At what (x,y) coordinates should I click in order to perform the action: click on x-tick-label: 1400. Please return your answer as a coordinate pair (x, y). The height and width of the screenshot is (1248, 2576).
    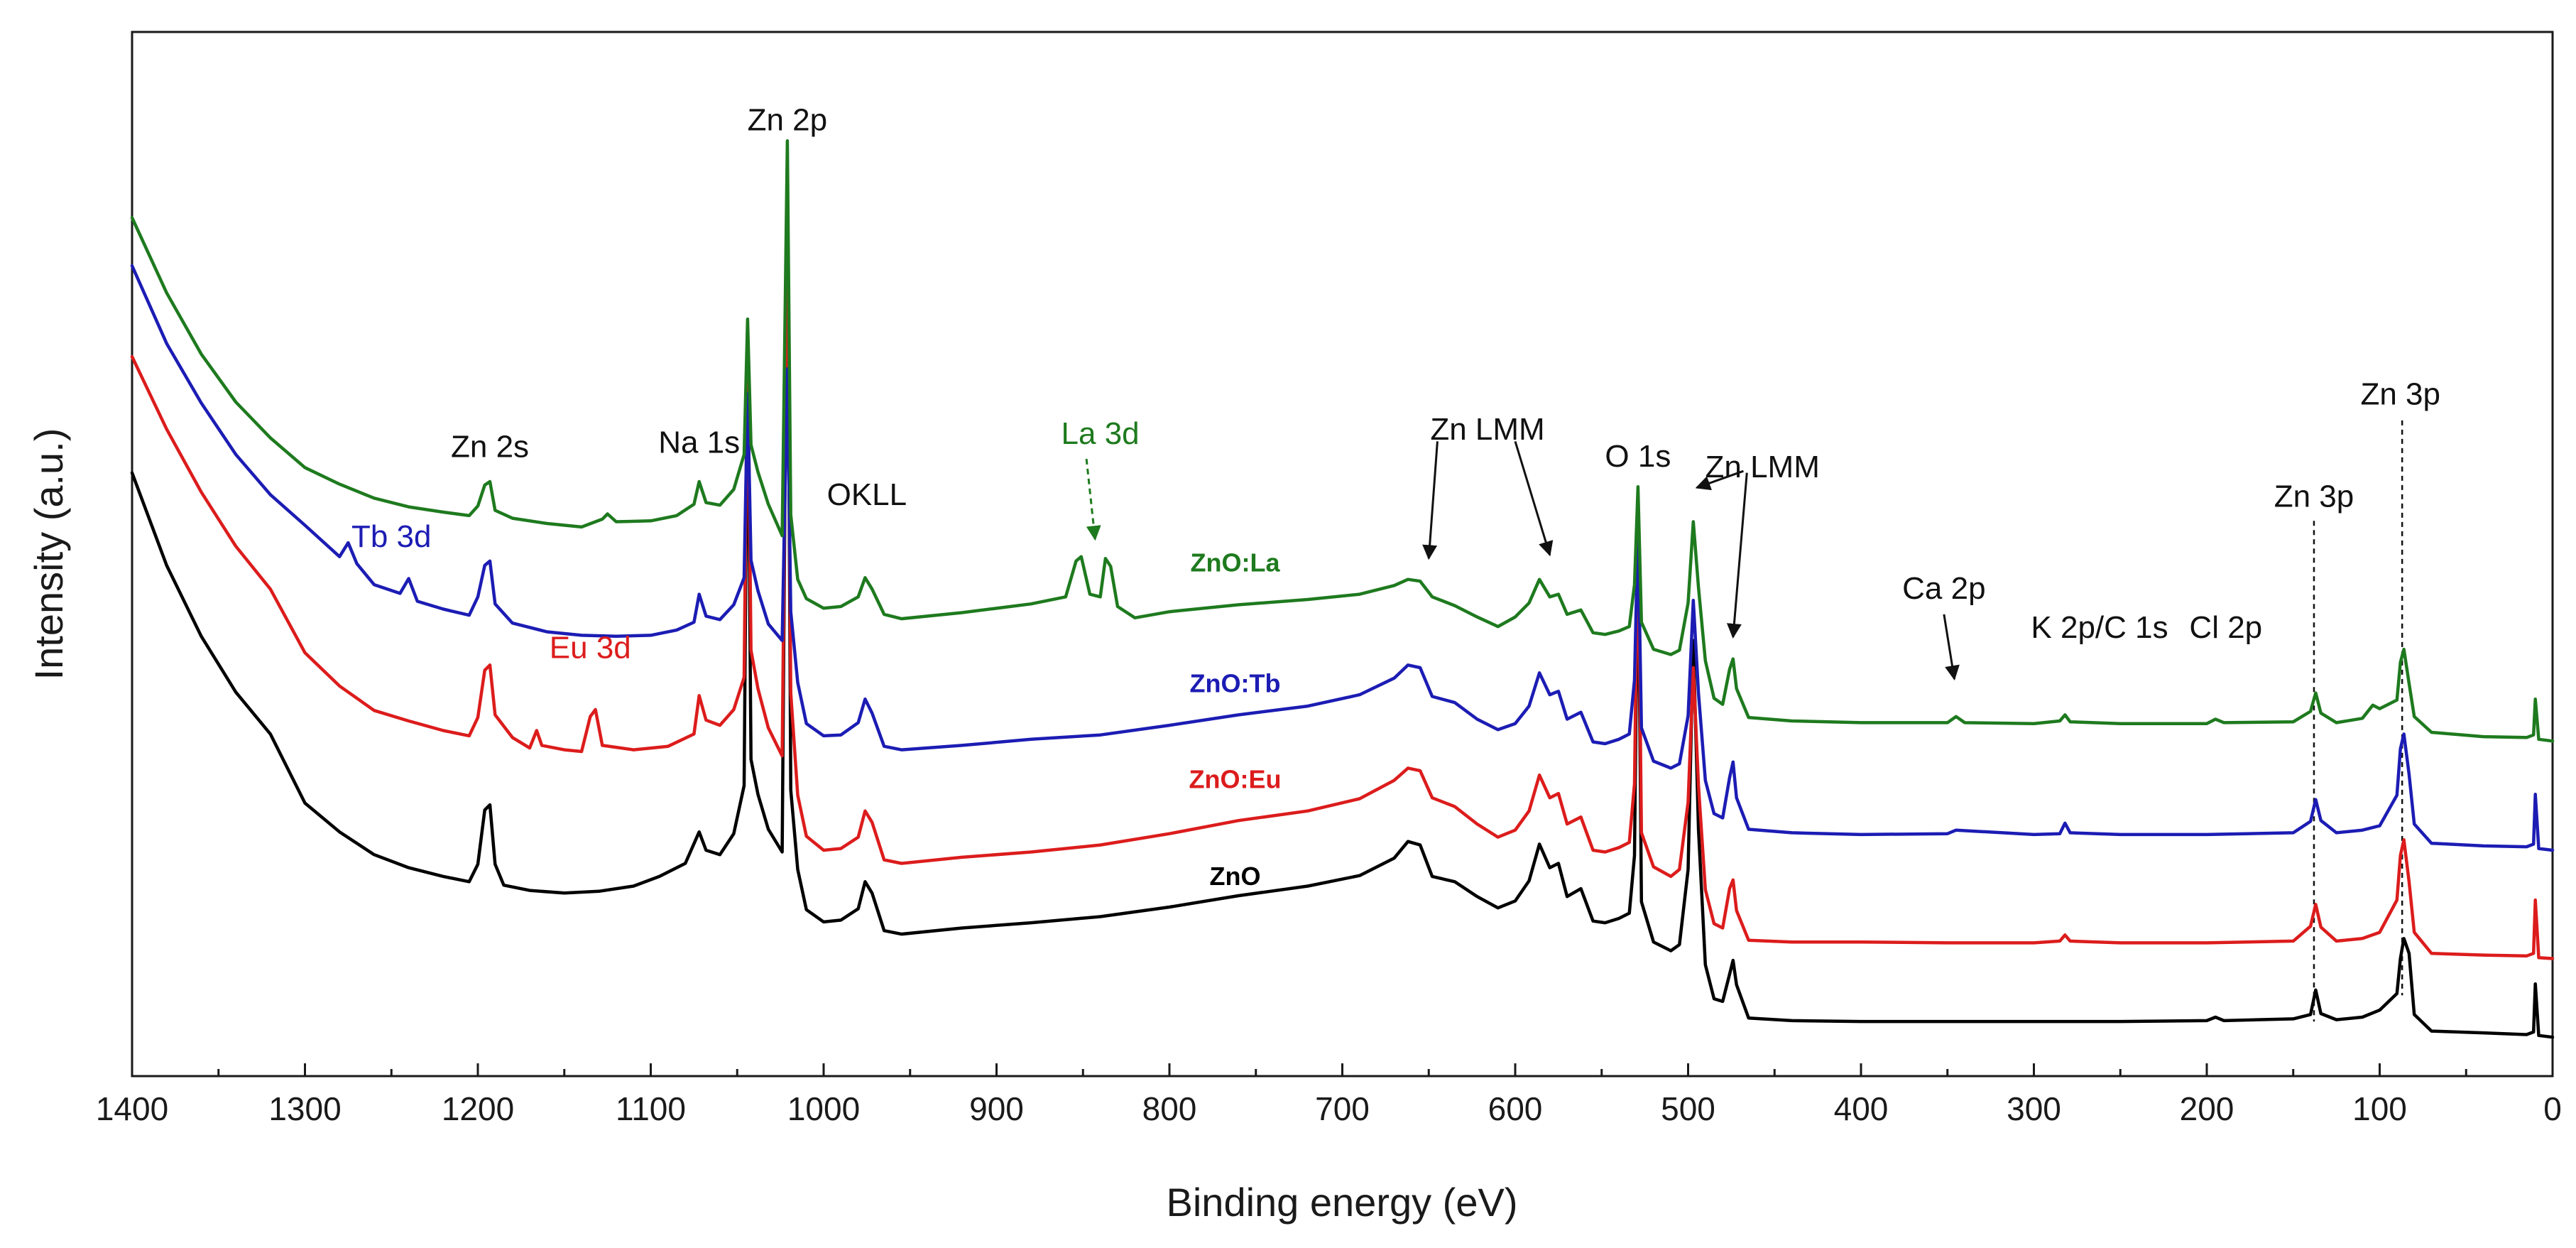
    Looking at the image, I should click on (132, 1108).